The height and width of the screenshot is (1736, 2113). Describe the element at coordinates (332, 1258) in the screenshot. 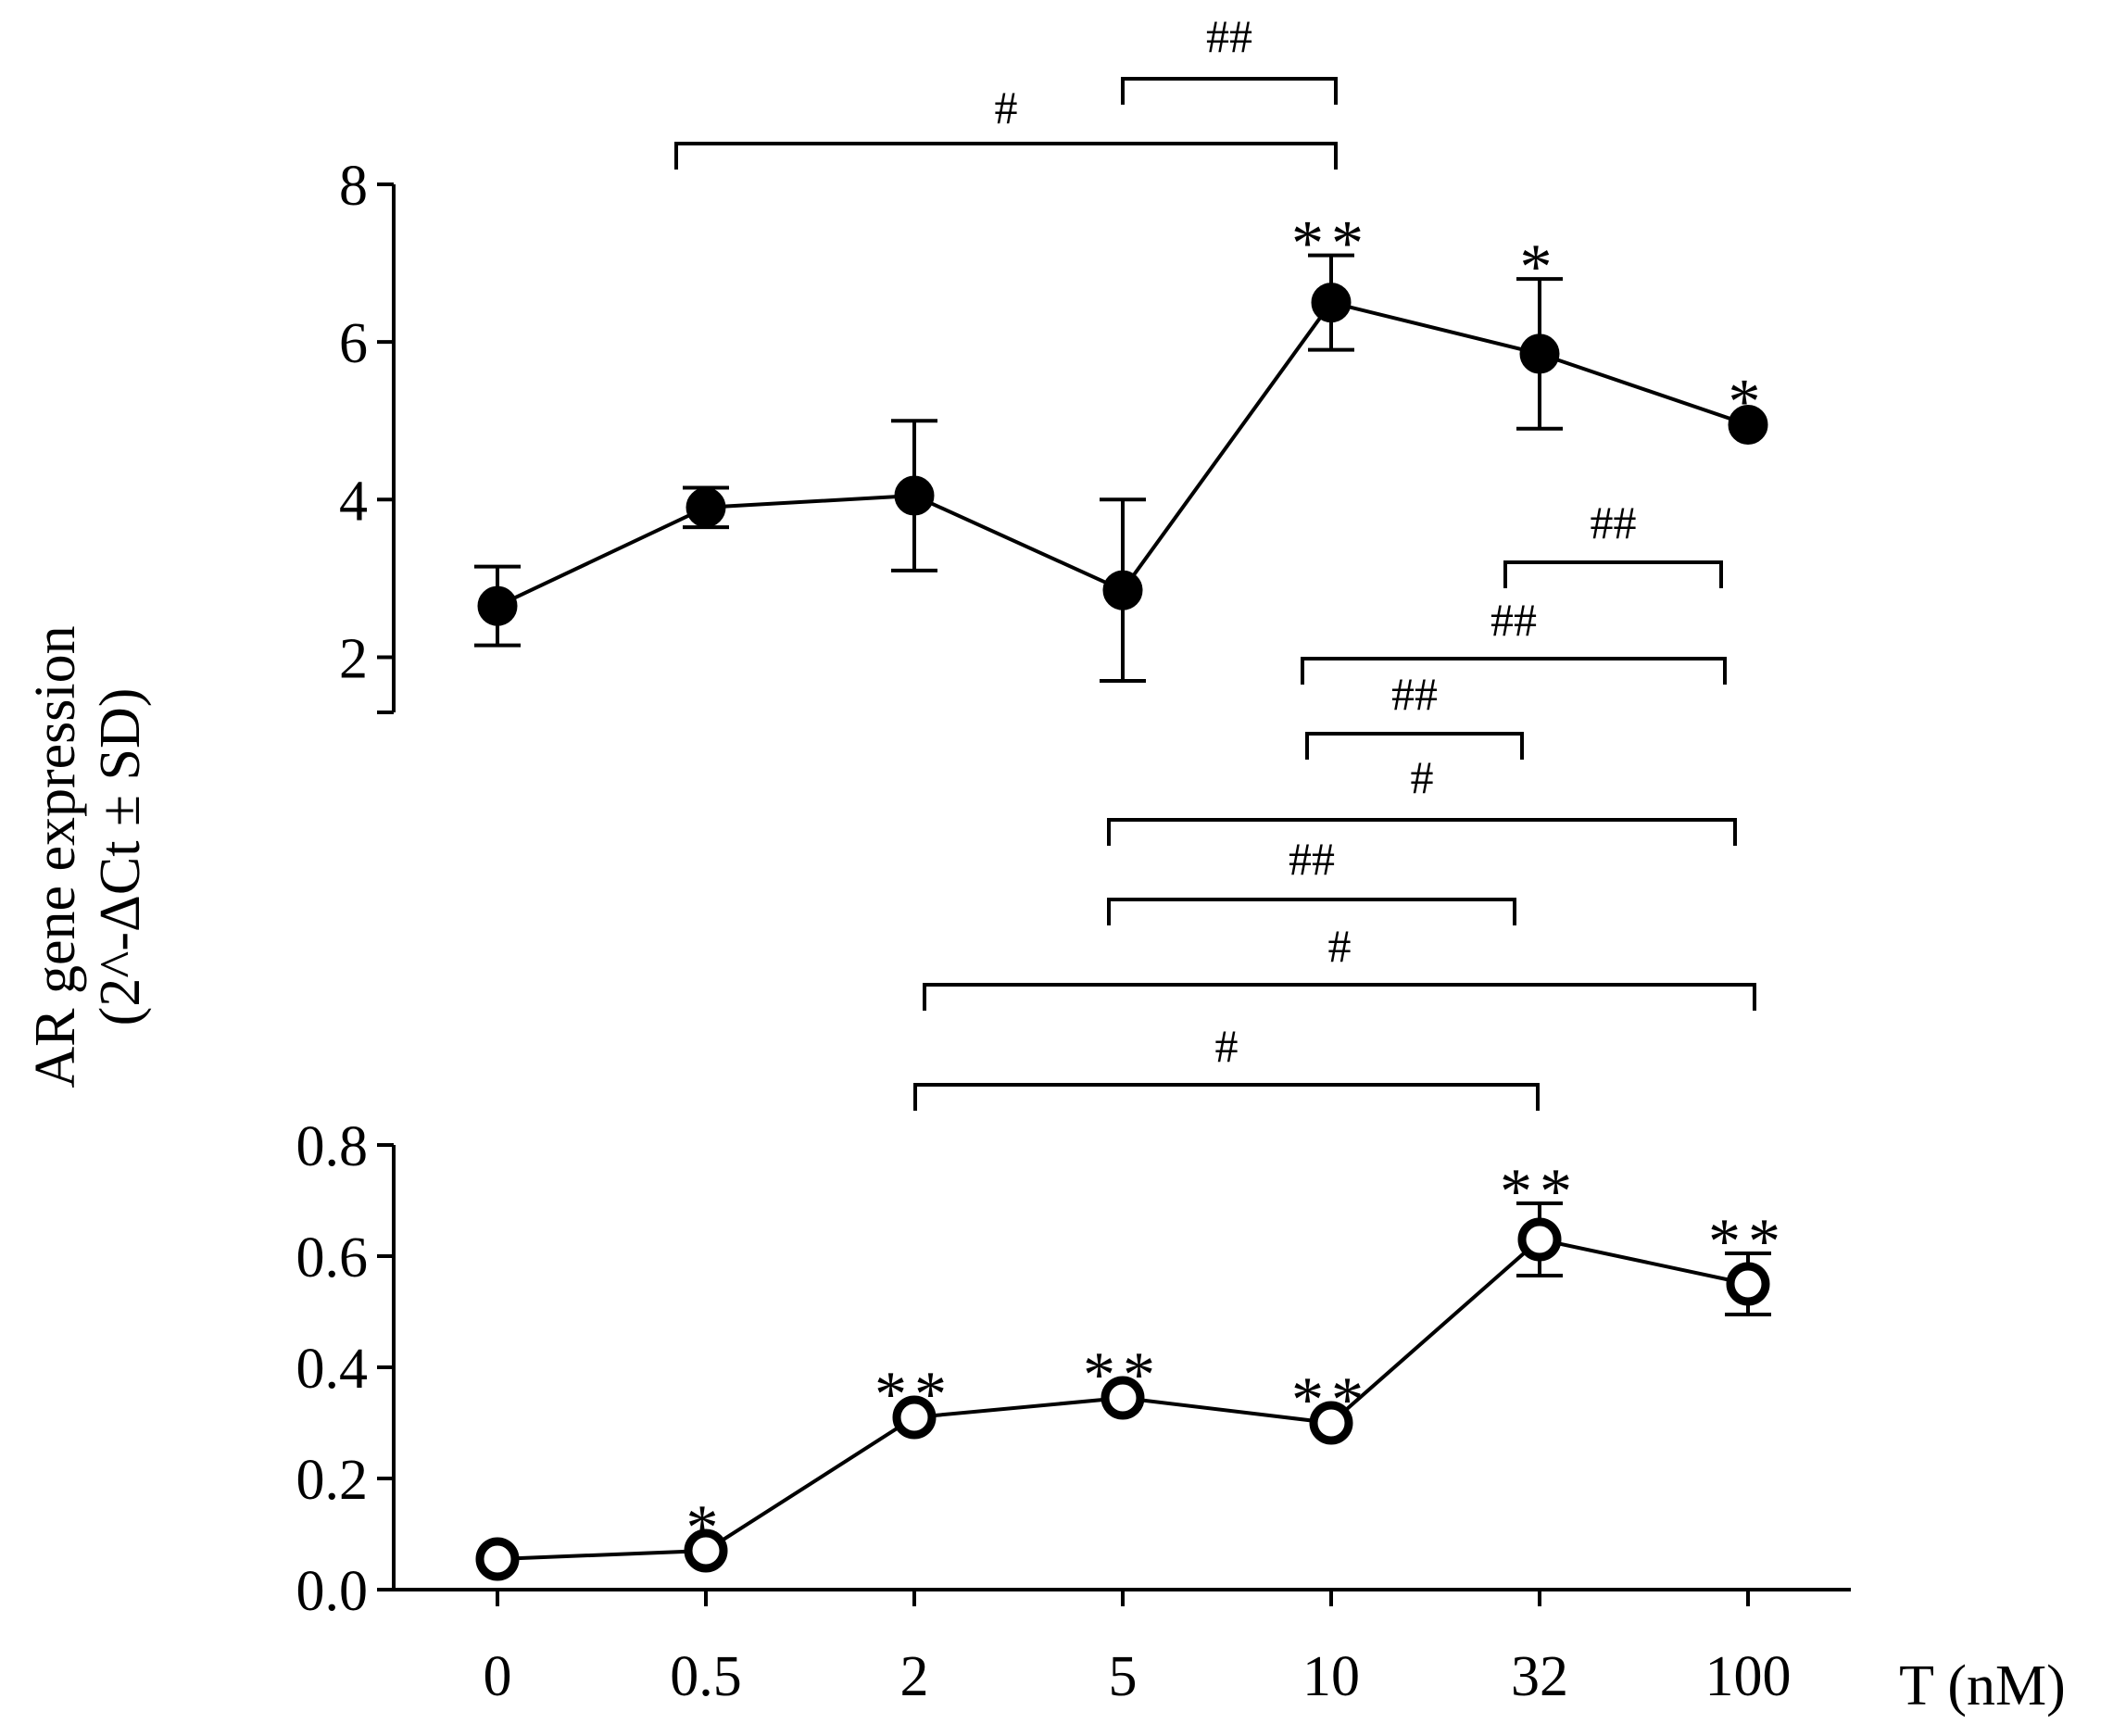

I see `lower-y-tick-label: 0.6` at that location.